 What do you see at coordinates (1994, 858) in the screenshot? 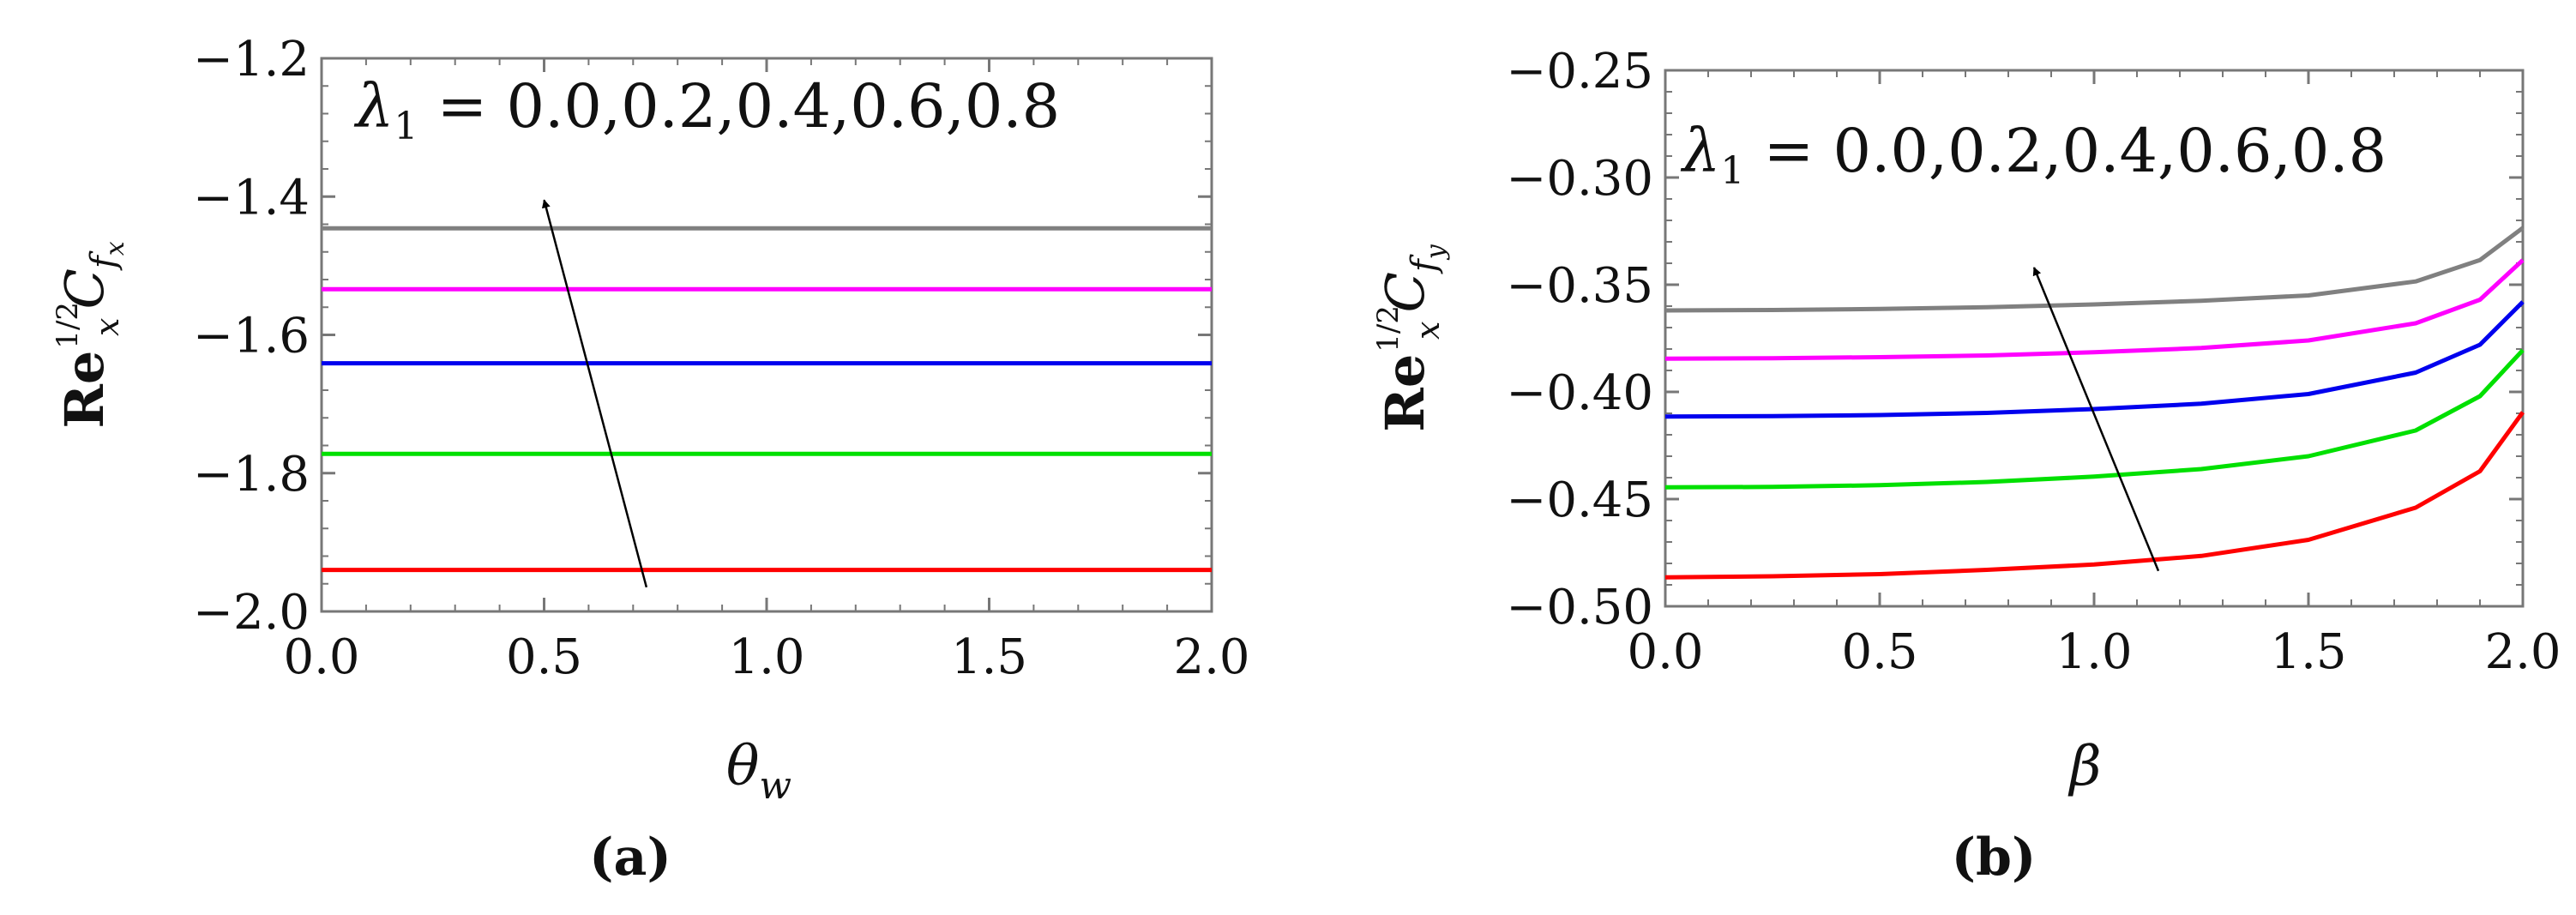
I see `panel-label: (b)` at bounding box center [1994, 858].